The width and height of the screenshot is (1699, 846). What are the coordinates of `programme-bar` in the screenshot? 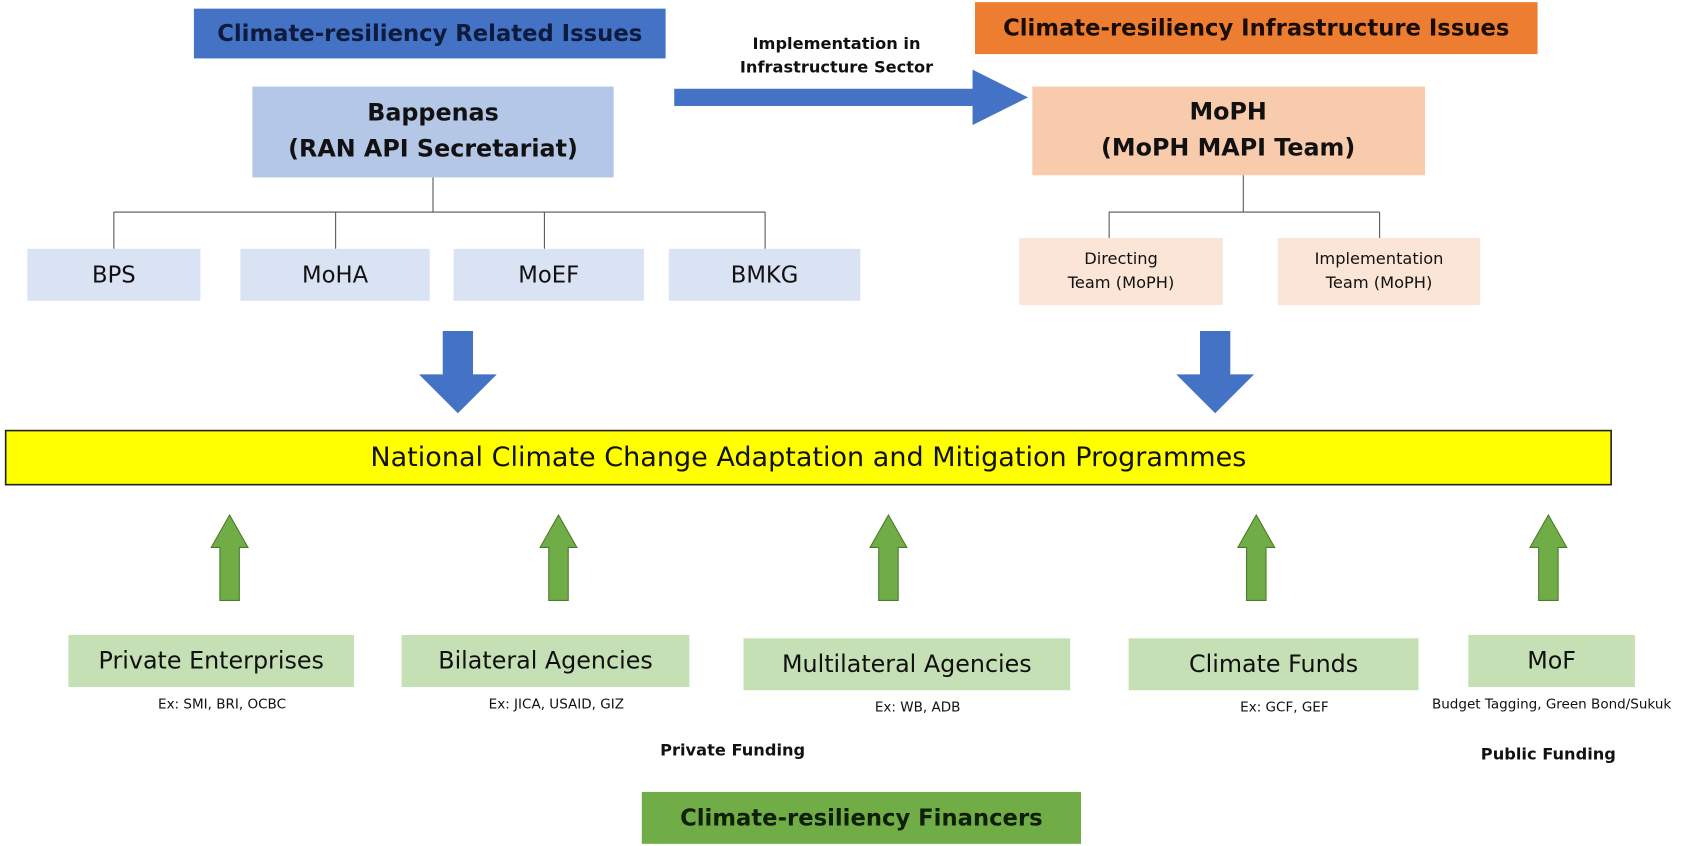 It's located at (808, 457).